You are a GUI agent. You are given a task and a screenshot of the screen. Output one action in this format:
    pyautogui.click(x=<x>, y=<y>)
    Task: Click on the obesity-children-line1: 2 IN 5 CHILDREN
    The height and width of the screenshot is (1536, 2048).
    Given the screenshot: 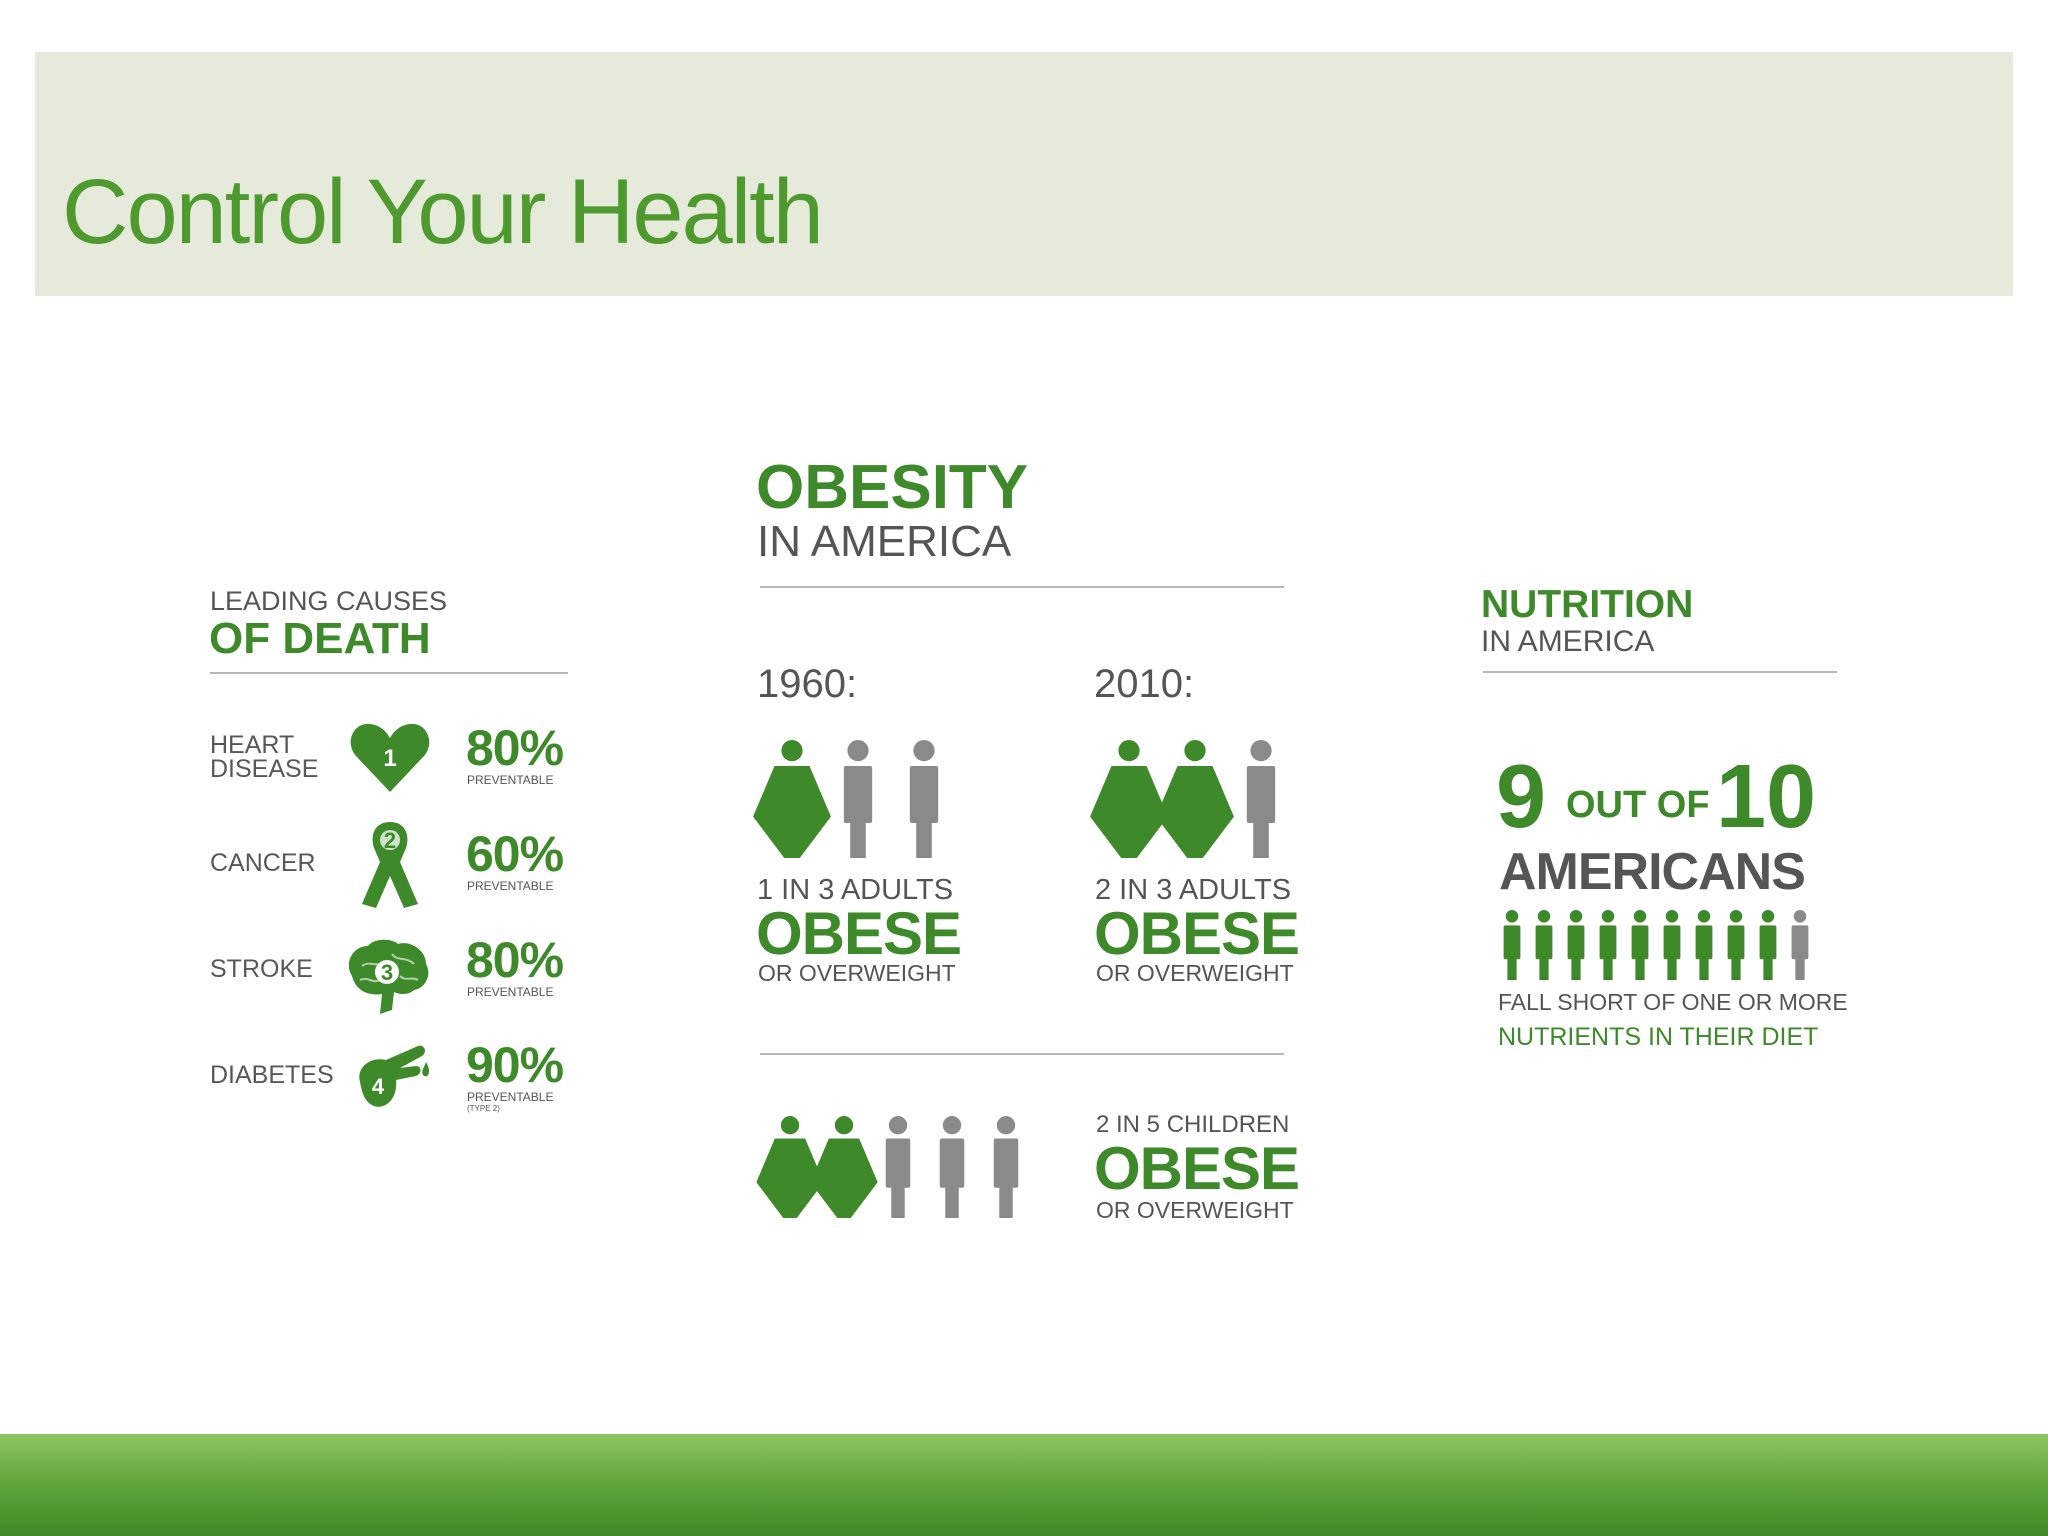 What is the action you would take?
    pyautogui.click(x=1193, y=1124)
    